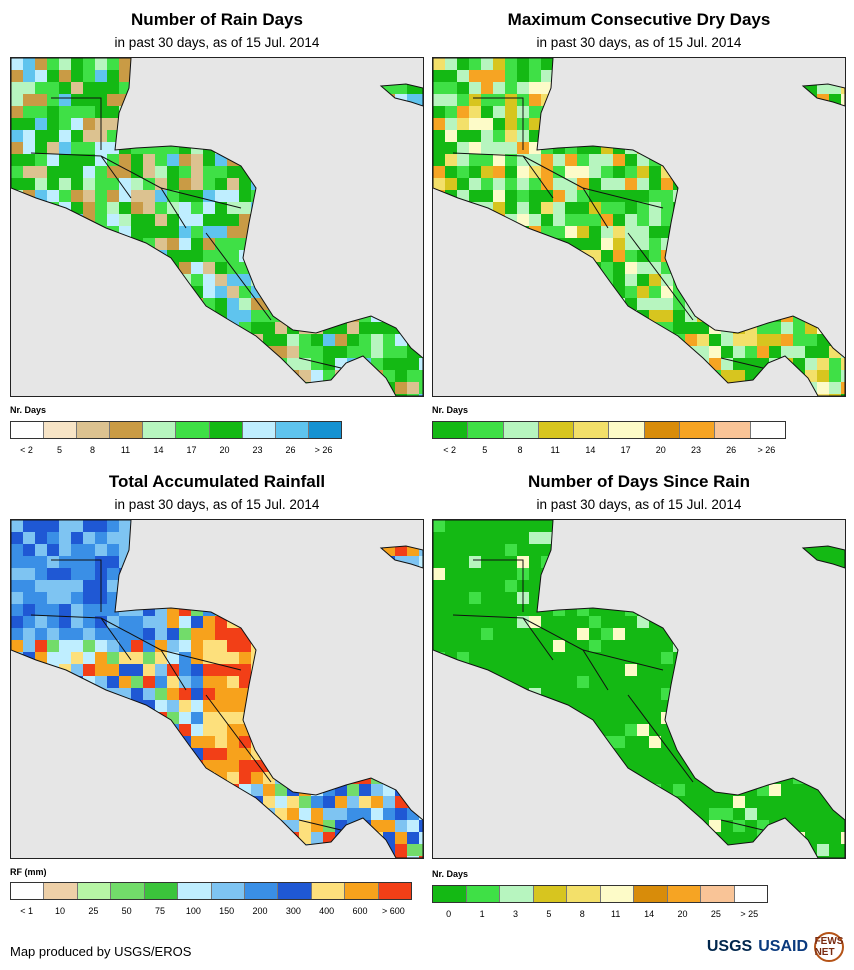 Image resolution: width=854 pixels, height=970 pixels. I want to click on legend-swatch, so click(483, 894).